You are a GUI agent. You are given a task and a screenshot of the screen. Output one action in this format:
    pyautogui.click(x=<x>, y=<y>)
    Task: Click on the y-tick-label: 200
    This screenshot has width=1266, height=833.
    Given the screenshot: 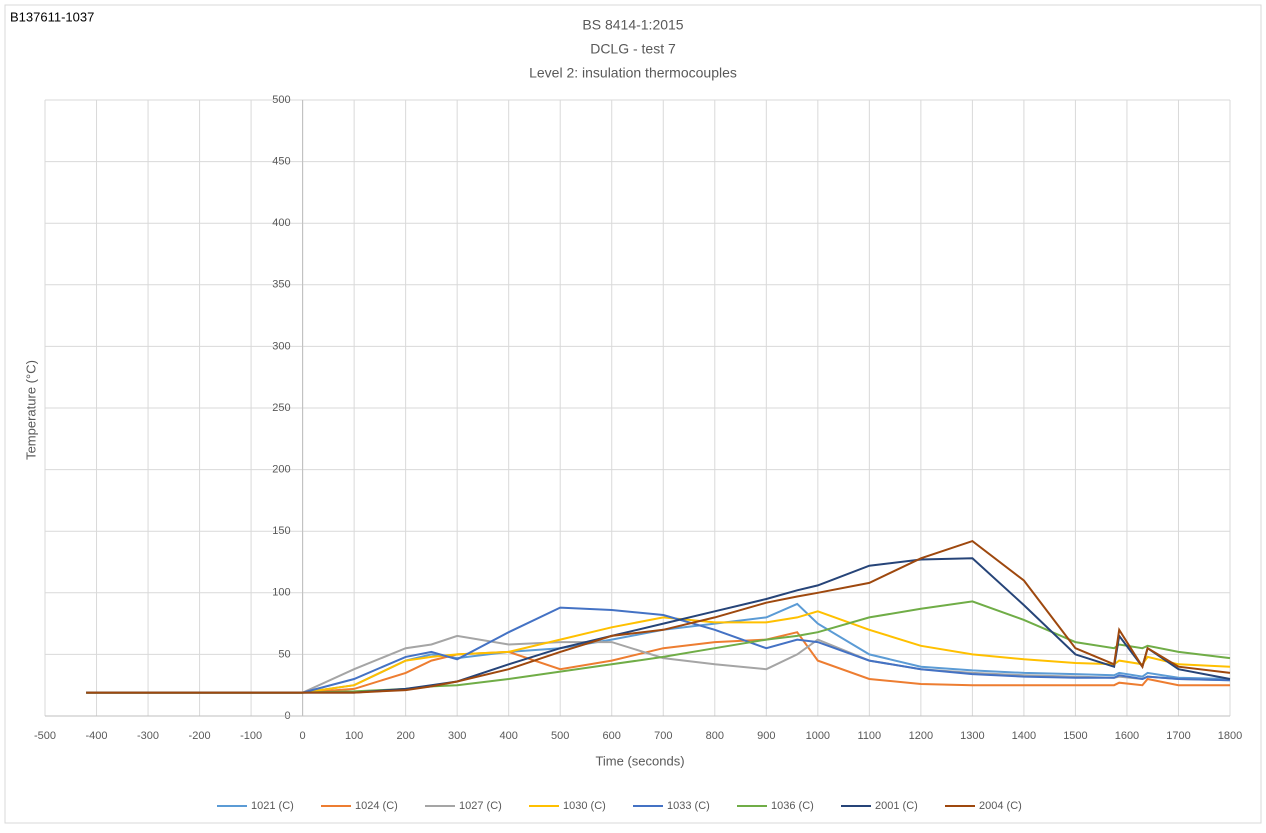 What is the action you would take?
    pyautogui.click(x=281, y=470)
    